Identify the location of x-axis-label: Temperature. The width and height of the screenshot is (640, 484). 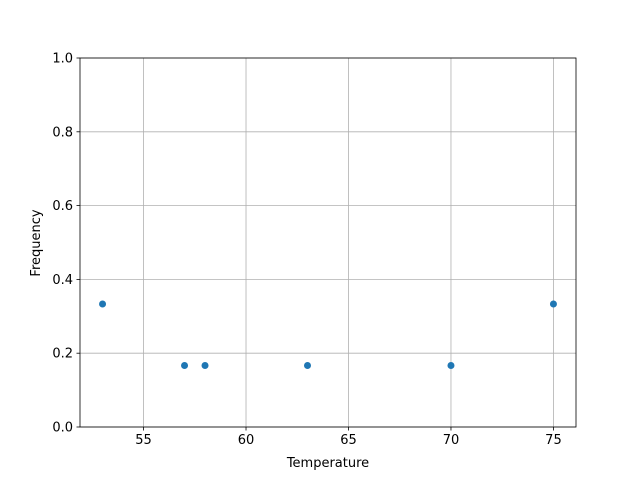
(327, 463).